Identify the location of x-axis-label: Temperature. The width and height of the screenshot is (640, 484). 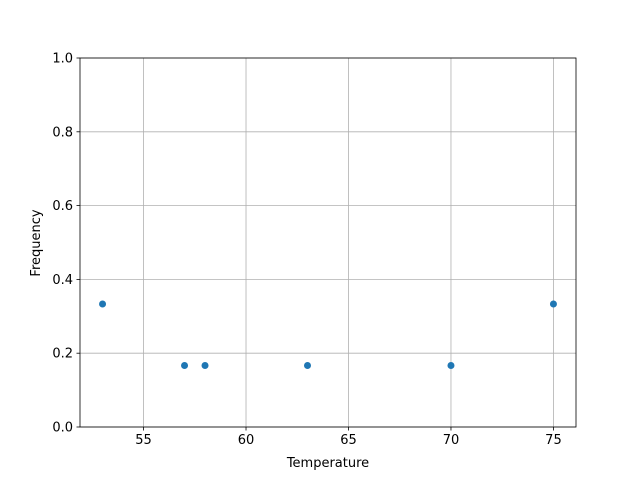
(327, 463).